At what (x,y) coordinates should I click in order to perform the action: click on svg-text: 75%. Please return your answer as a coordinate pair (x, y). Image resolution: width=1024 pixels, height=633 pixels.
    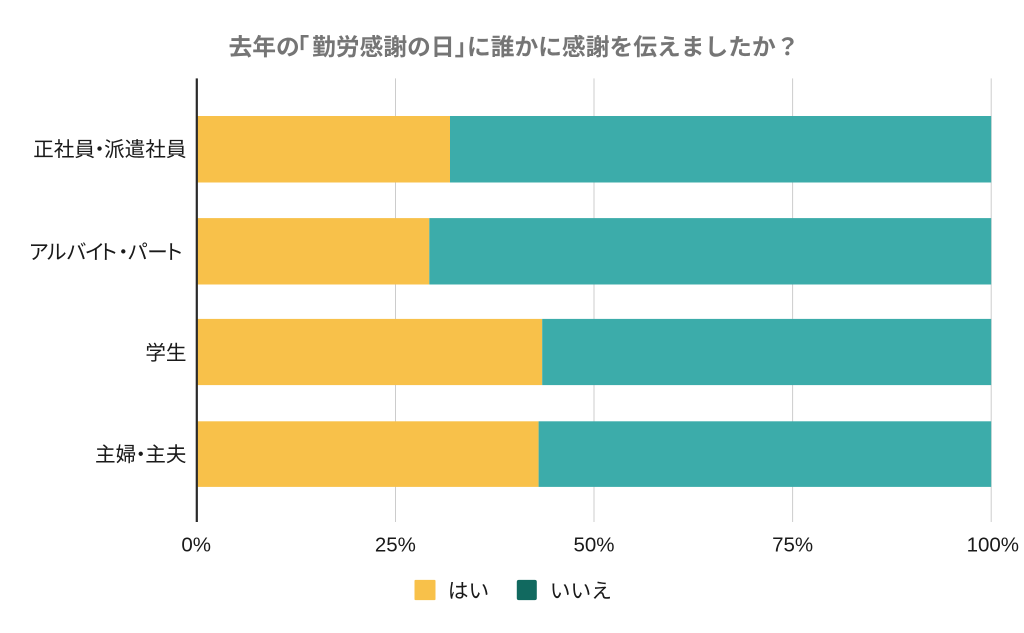
    Looking at the image, I should click on (792, 544).